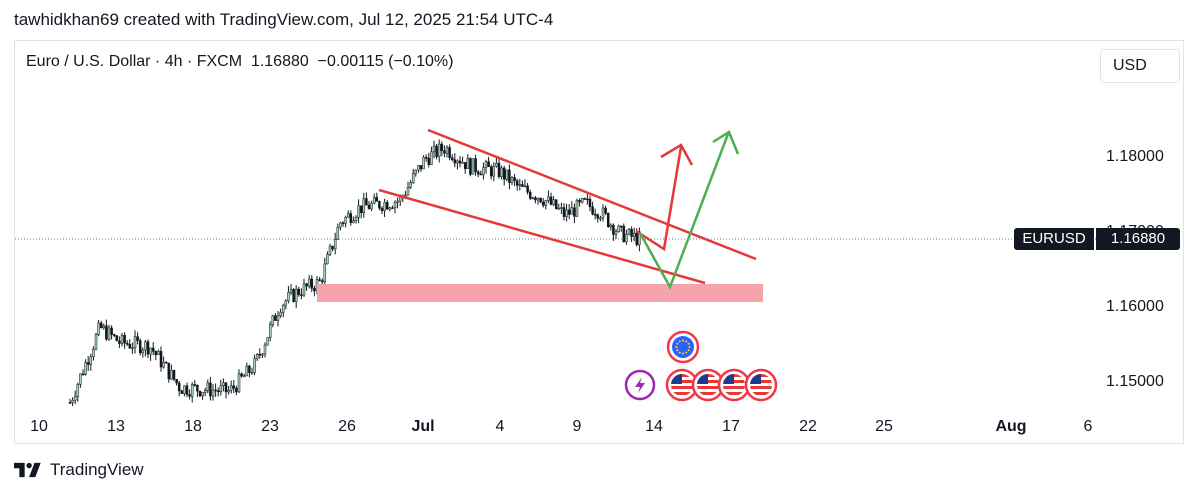  I want to click on x-tick-label: 6, so click(1088, 426).